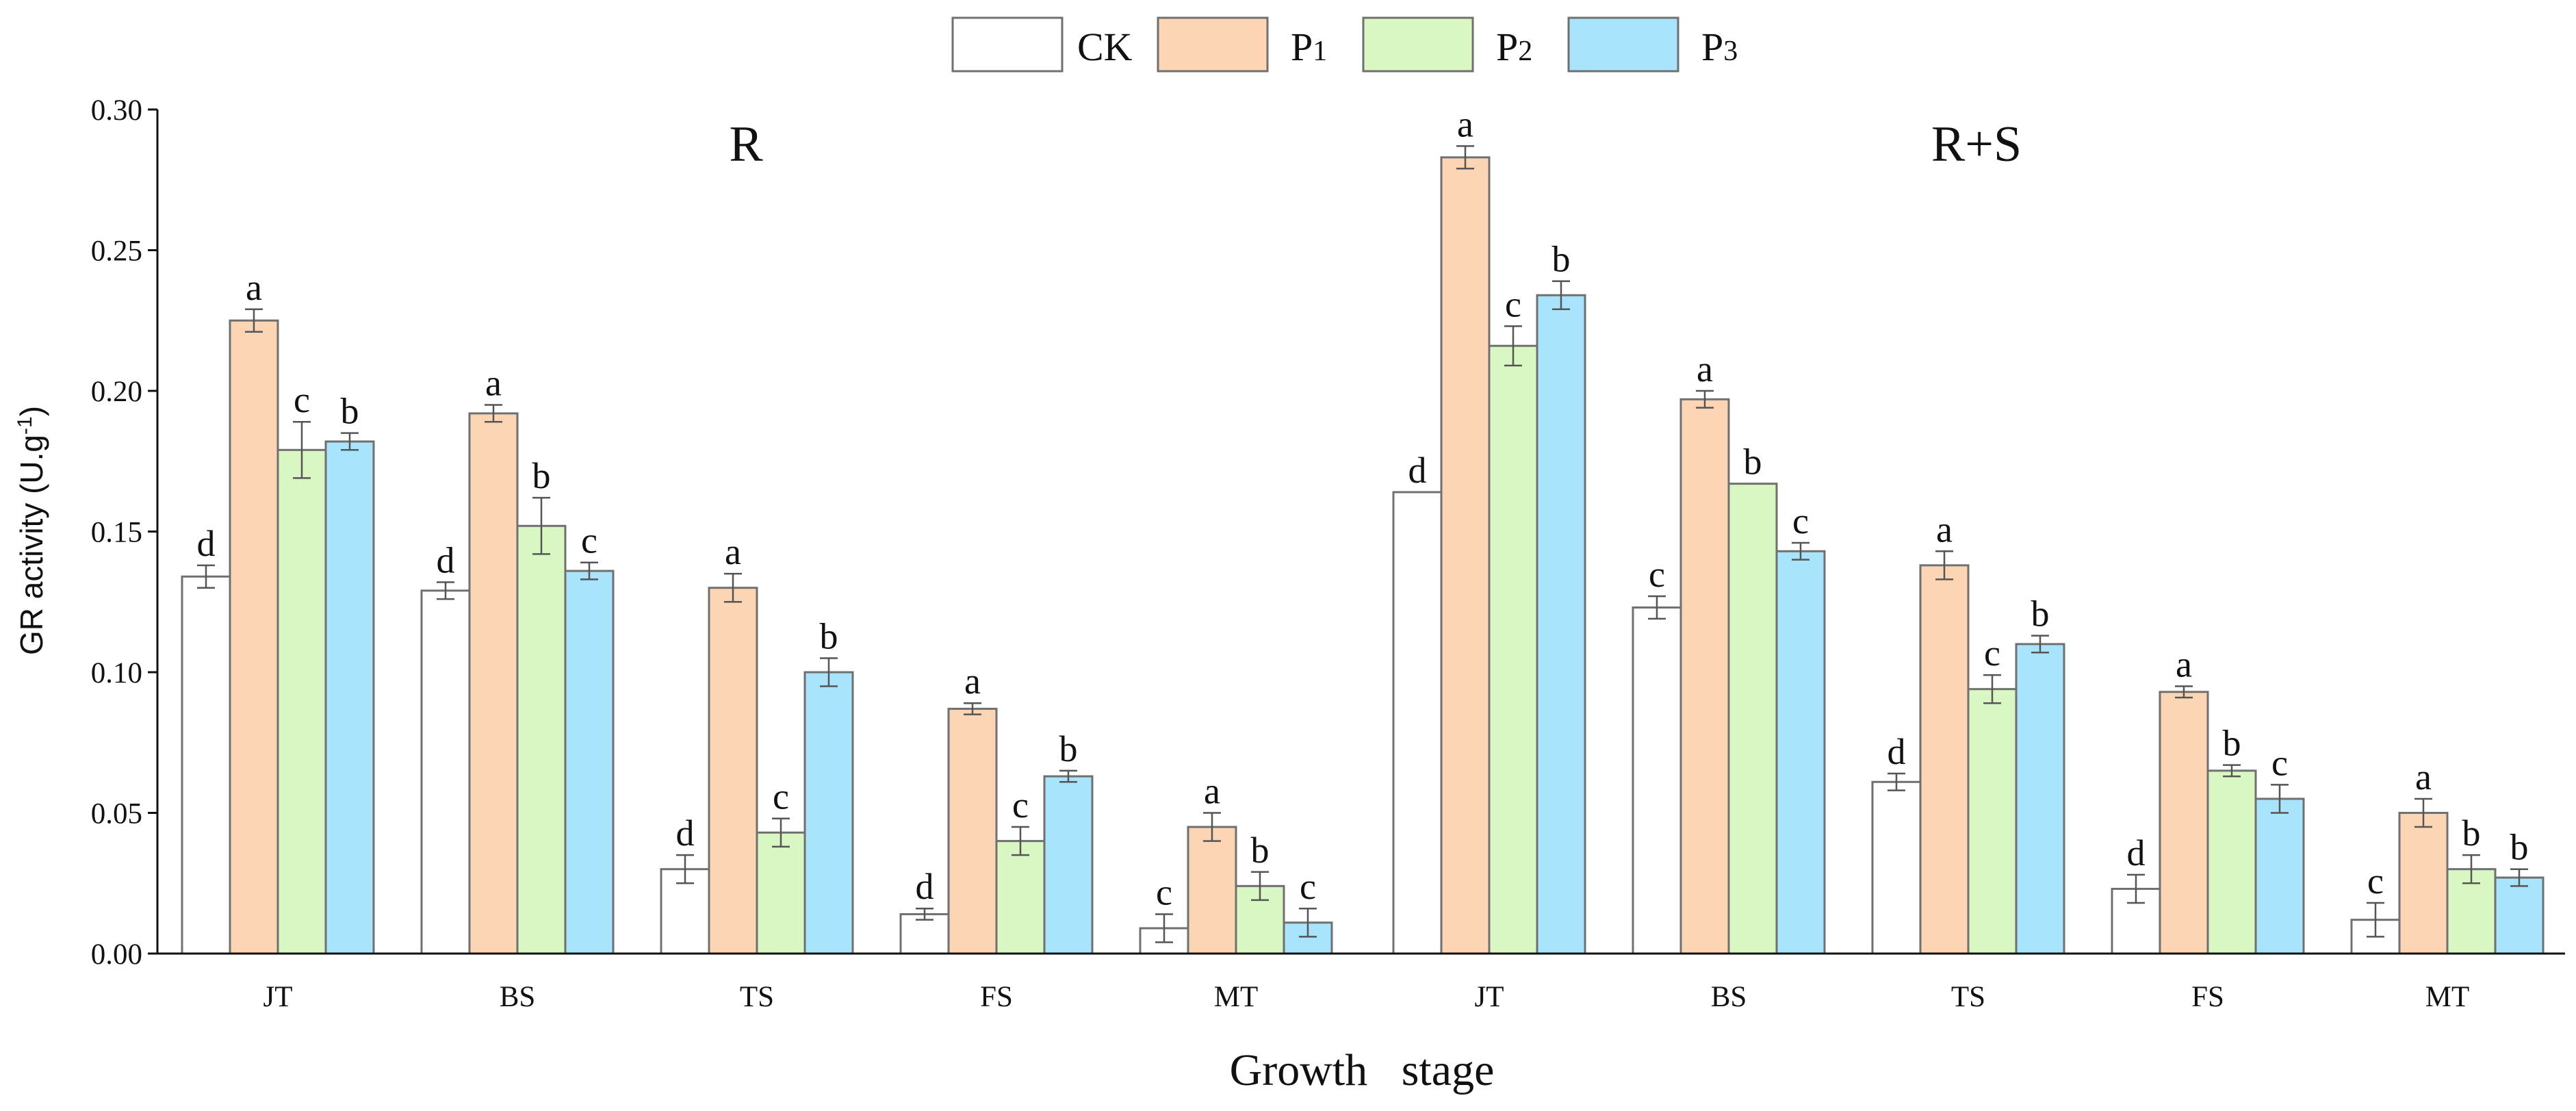 The image size is (2576, 1111). I want to click on legend-swatch-p2, so click(1418, 44).